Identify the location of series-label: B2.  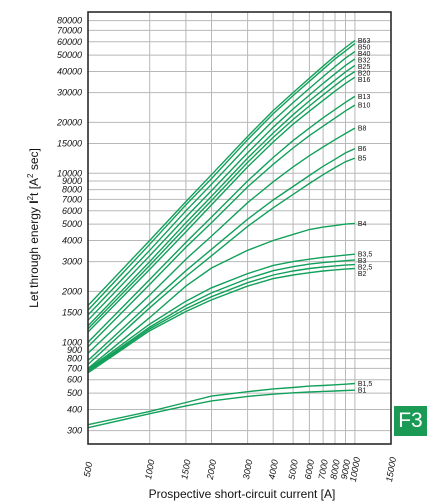
(362, 274).